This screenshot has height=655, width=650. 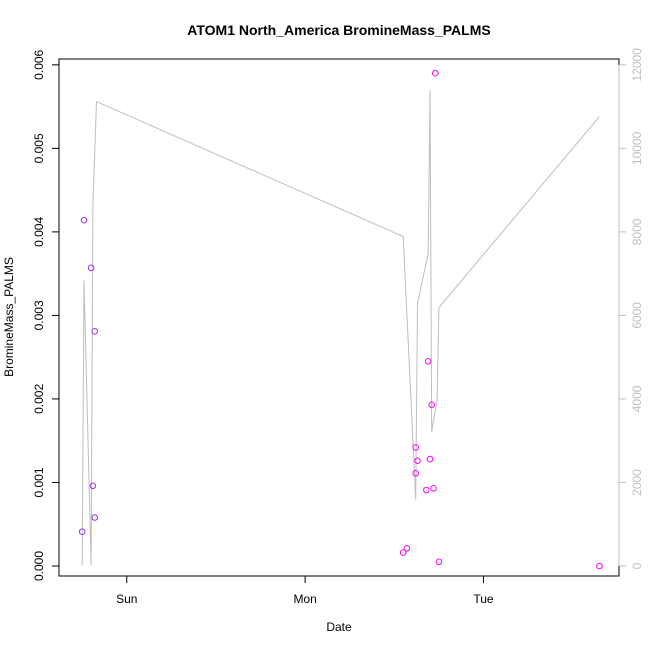 What do you see at coordinates (483, 599) in the screenshot?
I see `x-tick-label-2: Tue` at bounding box center [483, 599].